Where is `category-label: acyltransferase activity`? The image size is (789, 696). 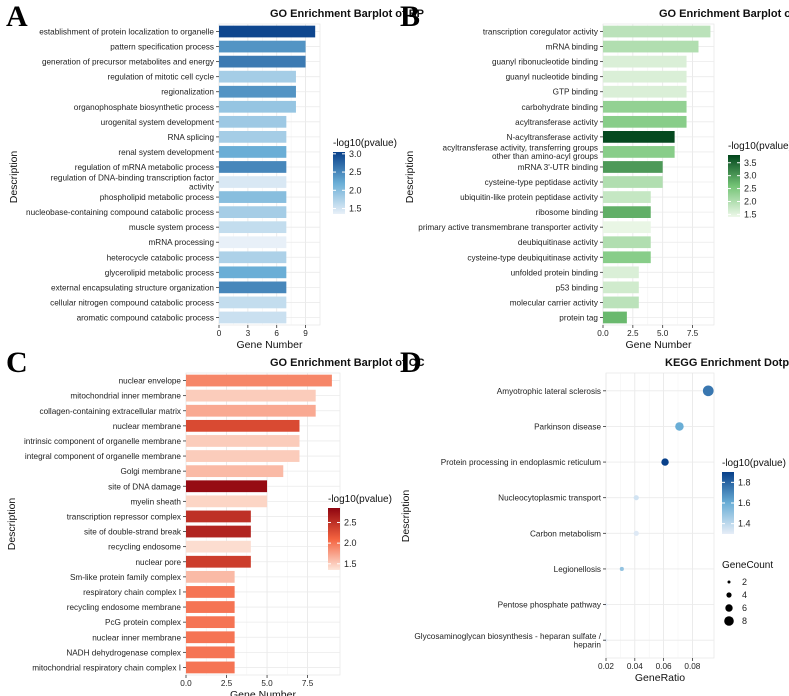
category-label: acyltransferase activity is located at coordinates (557, 122).